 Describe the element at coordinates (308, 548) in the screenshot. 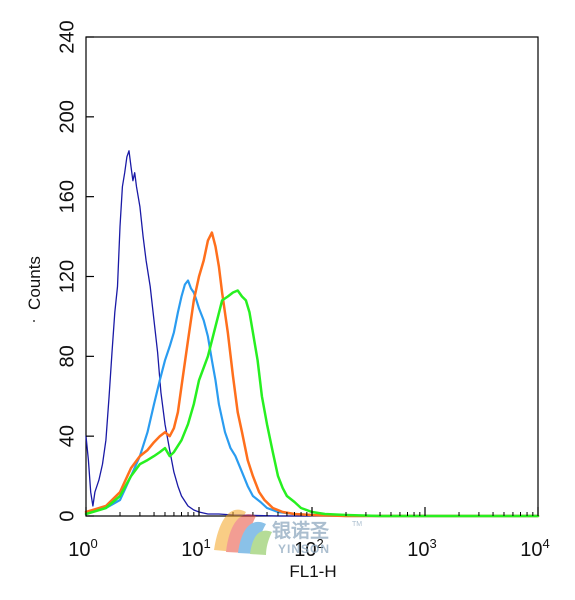

I see `x-tick-label: 10²` at that location.